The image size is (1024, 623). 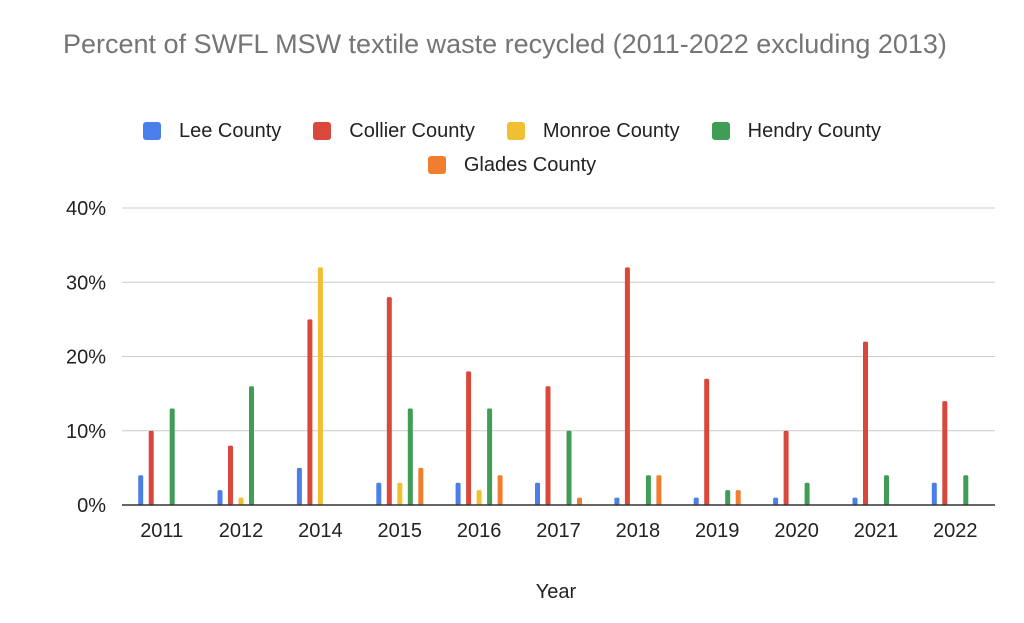 I want to click on x-axis-title: Year, so click(x=556, y=592).